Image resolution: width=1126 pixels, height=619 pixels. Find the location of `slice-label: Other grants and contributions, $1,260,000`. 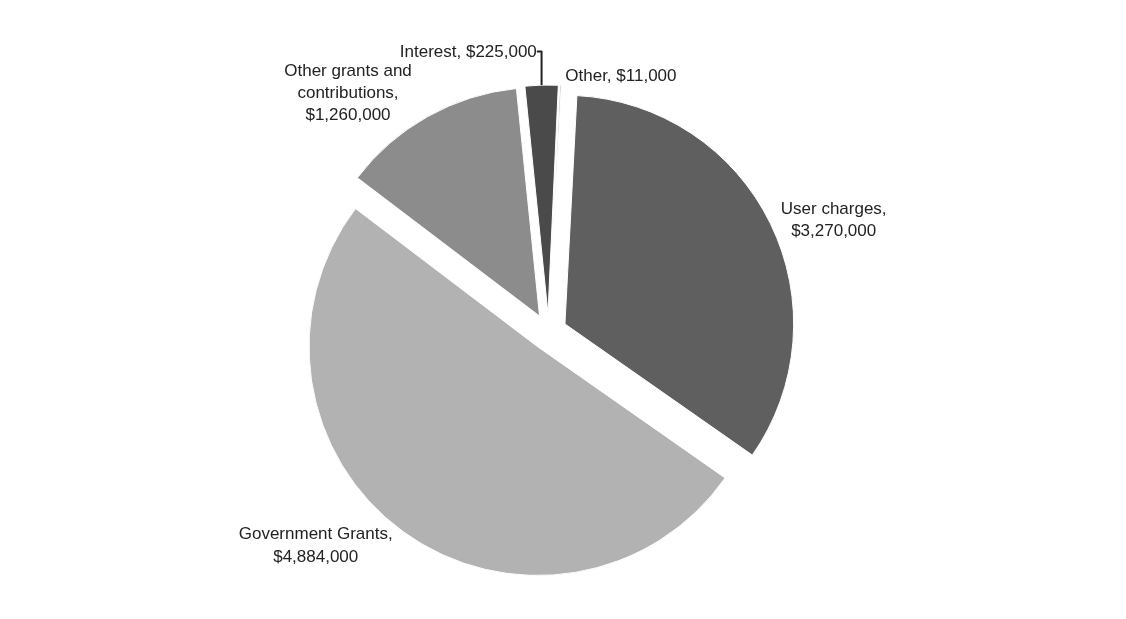

slice-label: Other grants and contributions, $1,260,000 is located at coordinates (348, 92).